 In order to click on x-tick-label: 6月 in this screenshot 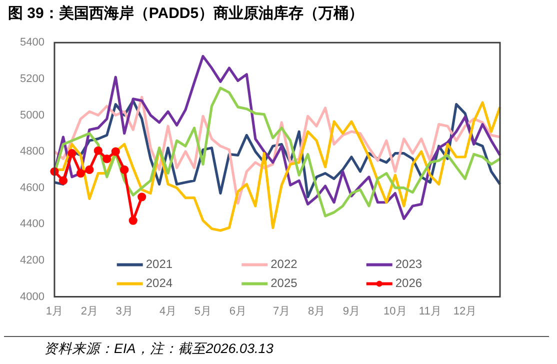, I will do `click(237, 311)`.